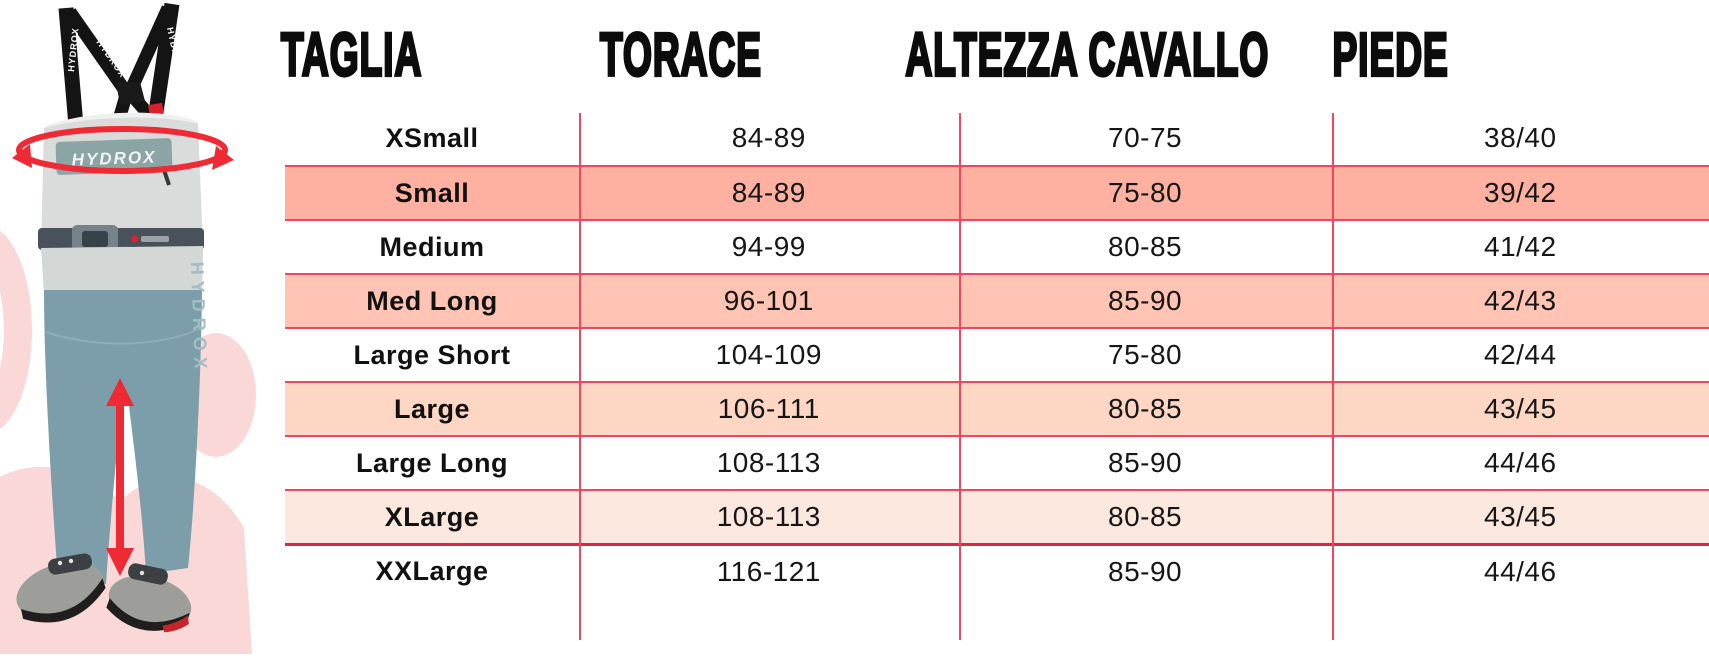  Describe the element at coordinates (997, 462) in the screenshot. I see `table-row: Large Long 108-113 85-90 44/46` at that location.